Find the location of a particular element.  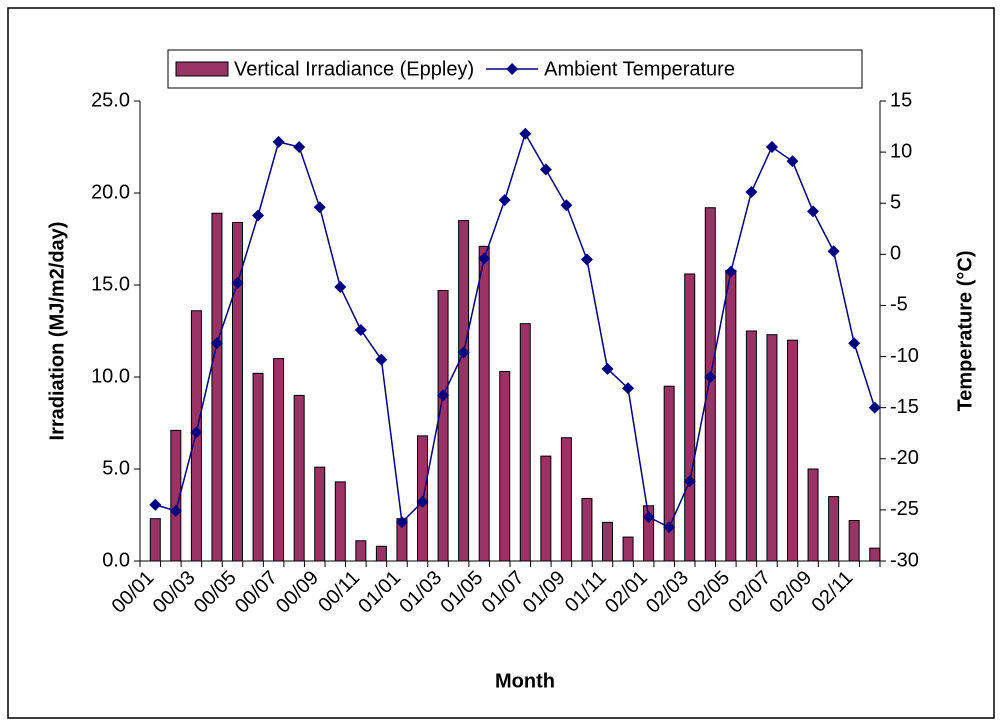

legend-label: Ambient Temperature is located at coordinates (639, 69).